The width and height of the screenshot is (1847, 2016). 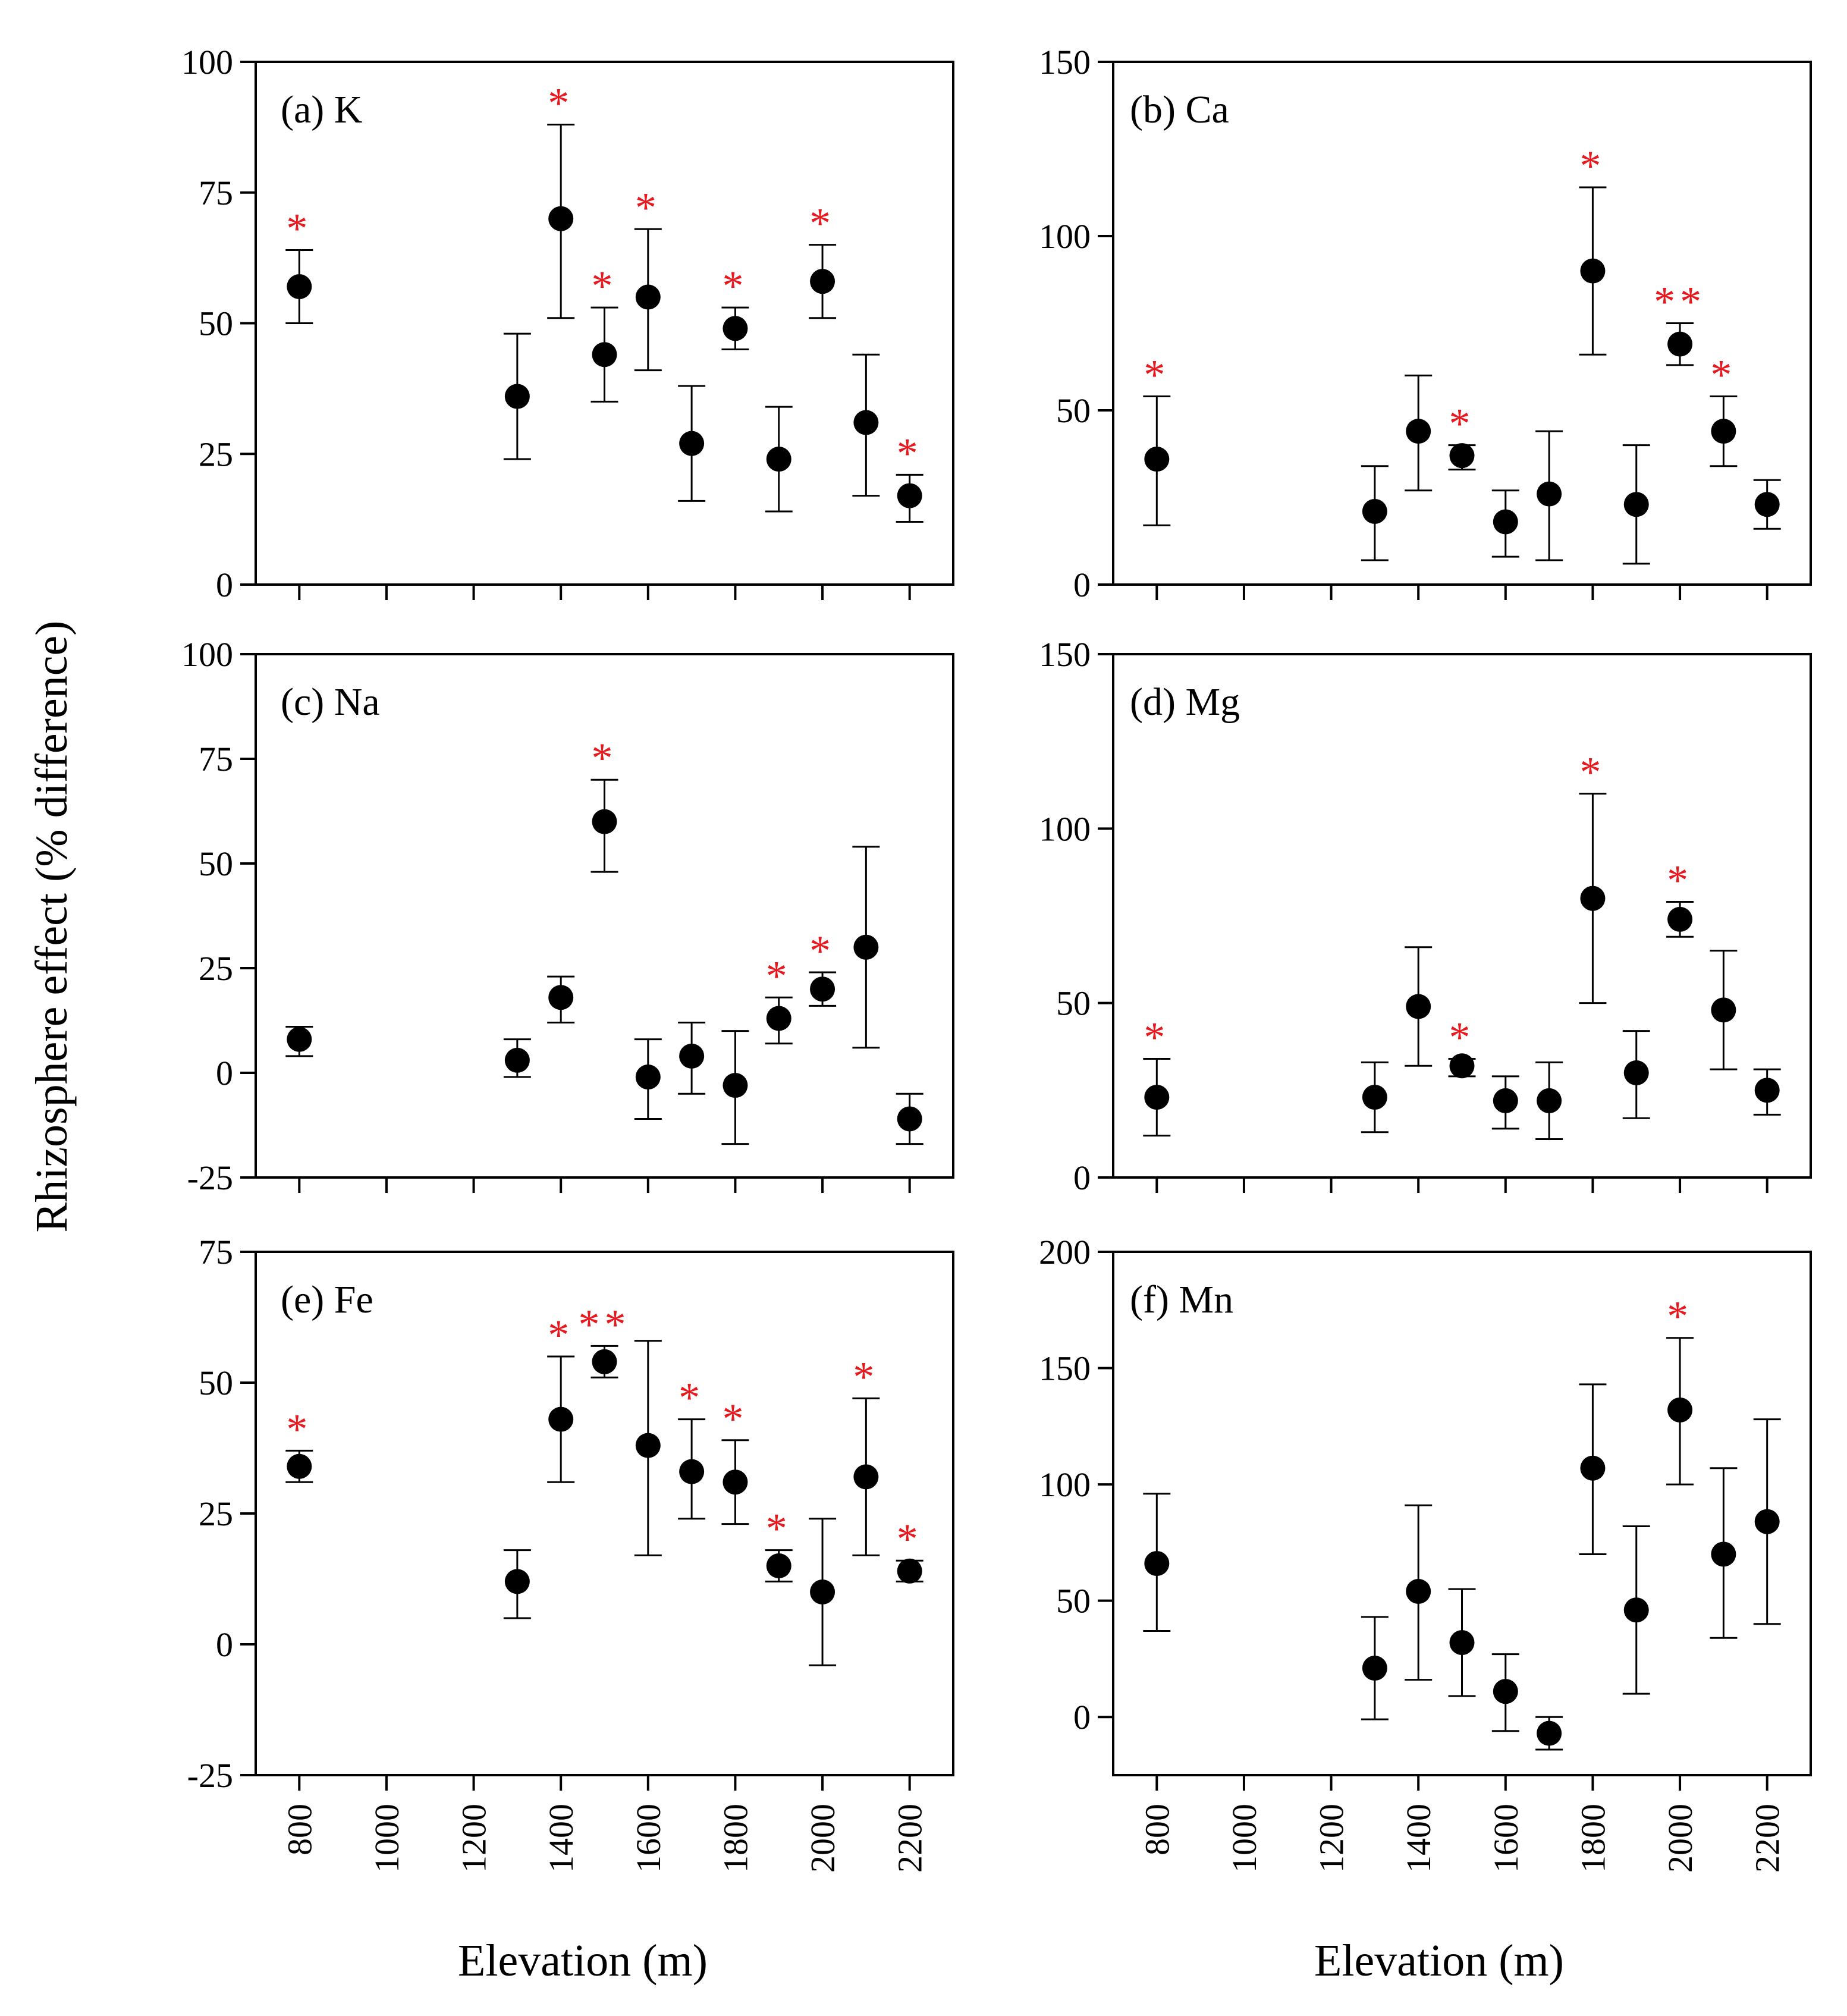 What do you see at coordinates (1185, 702) in the screenshot?
I see `panel-title: (d) Mg` at bounding box center [1185, 702].